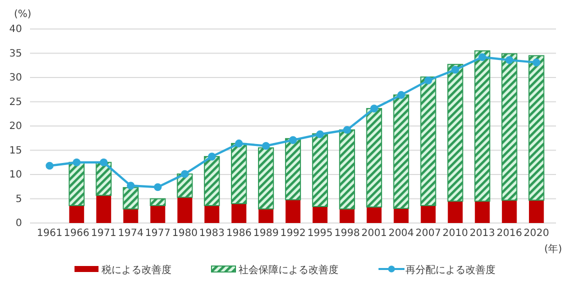  Describe the element at coordinates (15, 150) in the screenshot. I see `y-tick-label: 15` at that location.